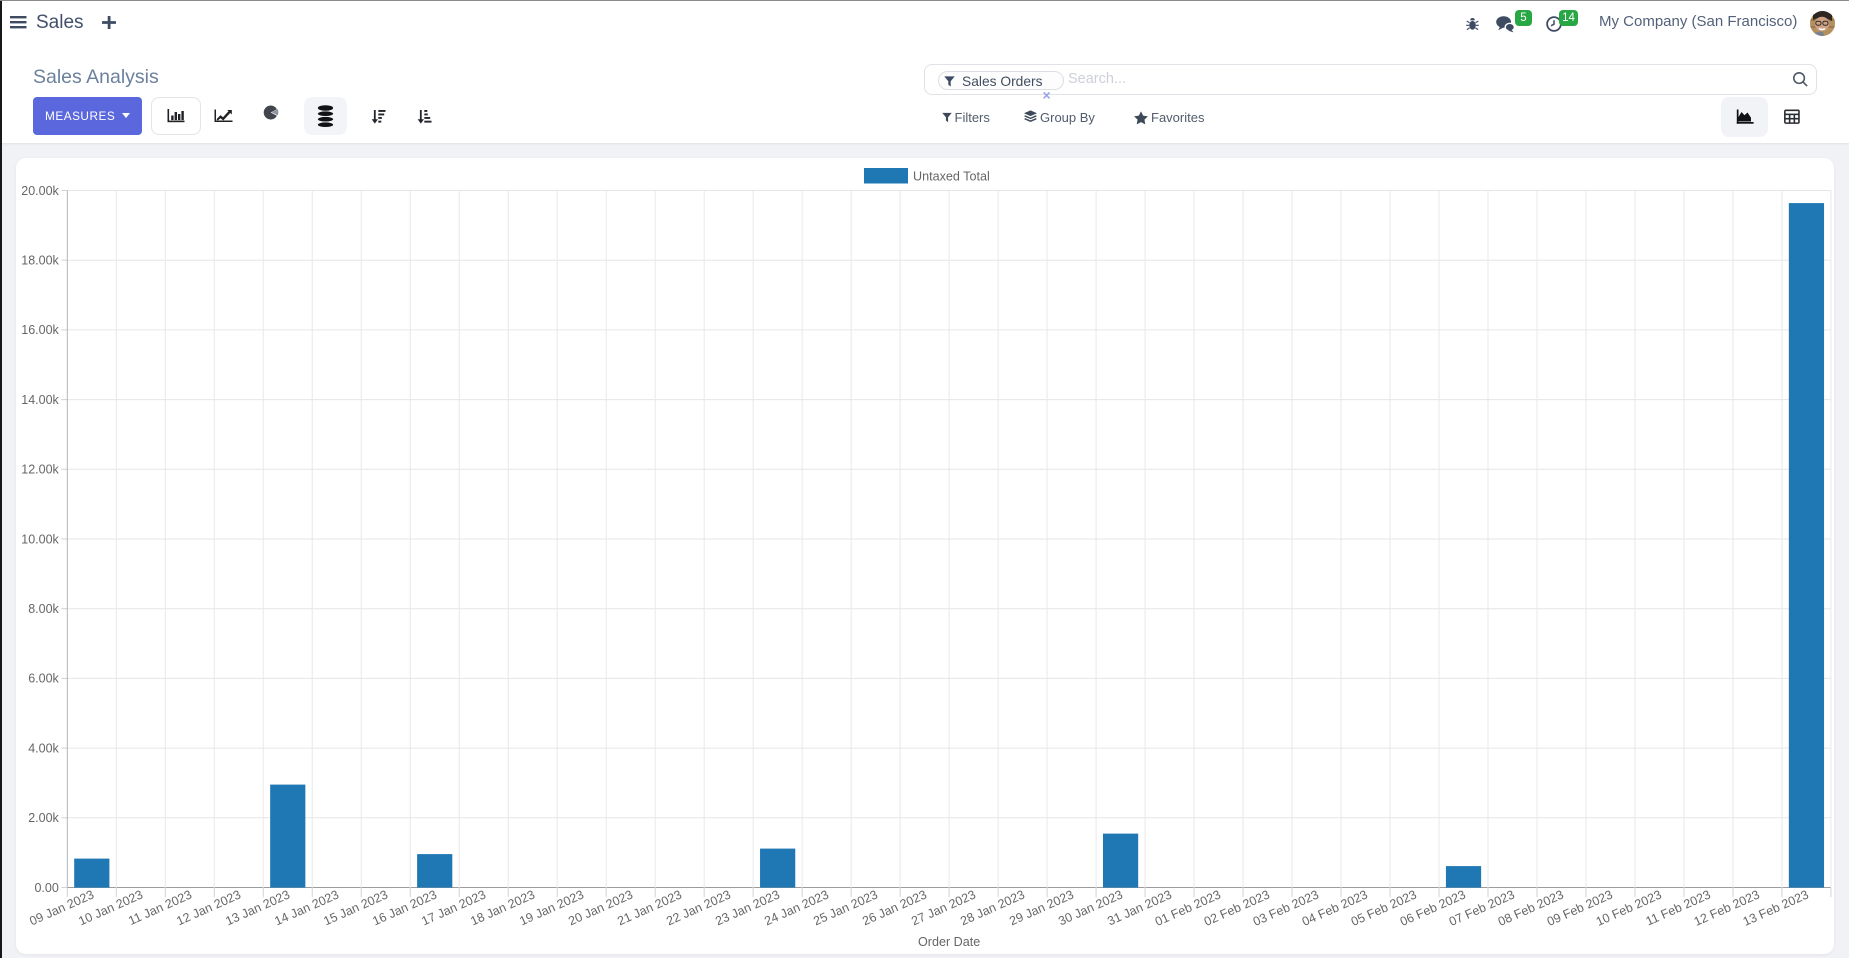  I want to click on svg-text: Order Date, so click(949, 942).